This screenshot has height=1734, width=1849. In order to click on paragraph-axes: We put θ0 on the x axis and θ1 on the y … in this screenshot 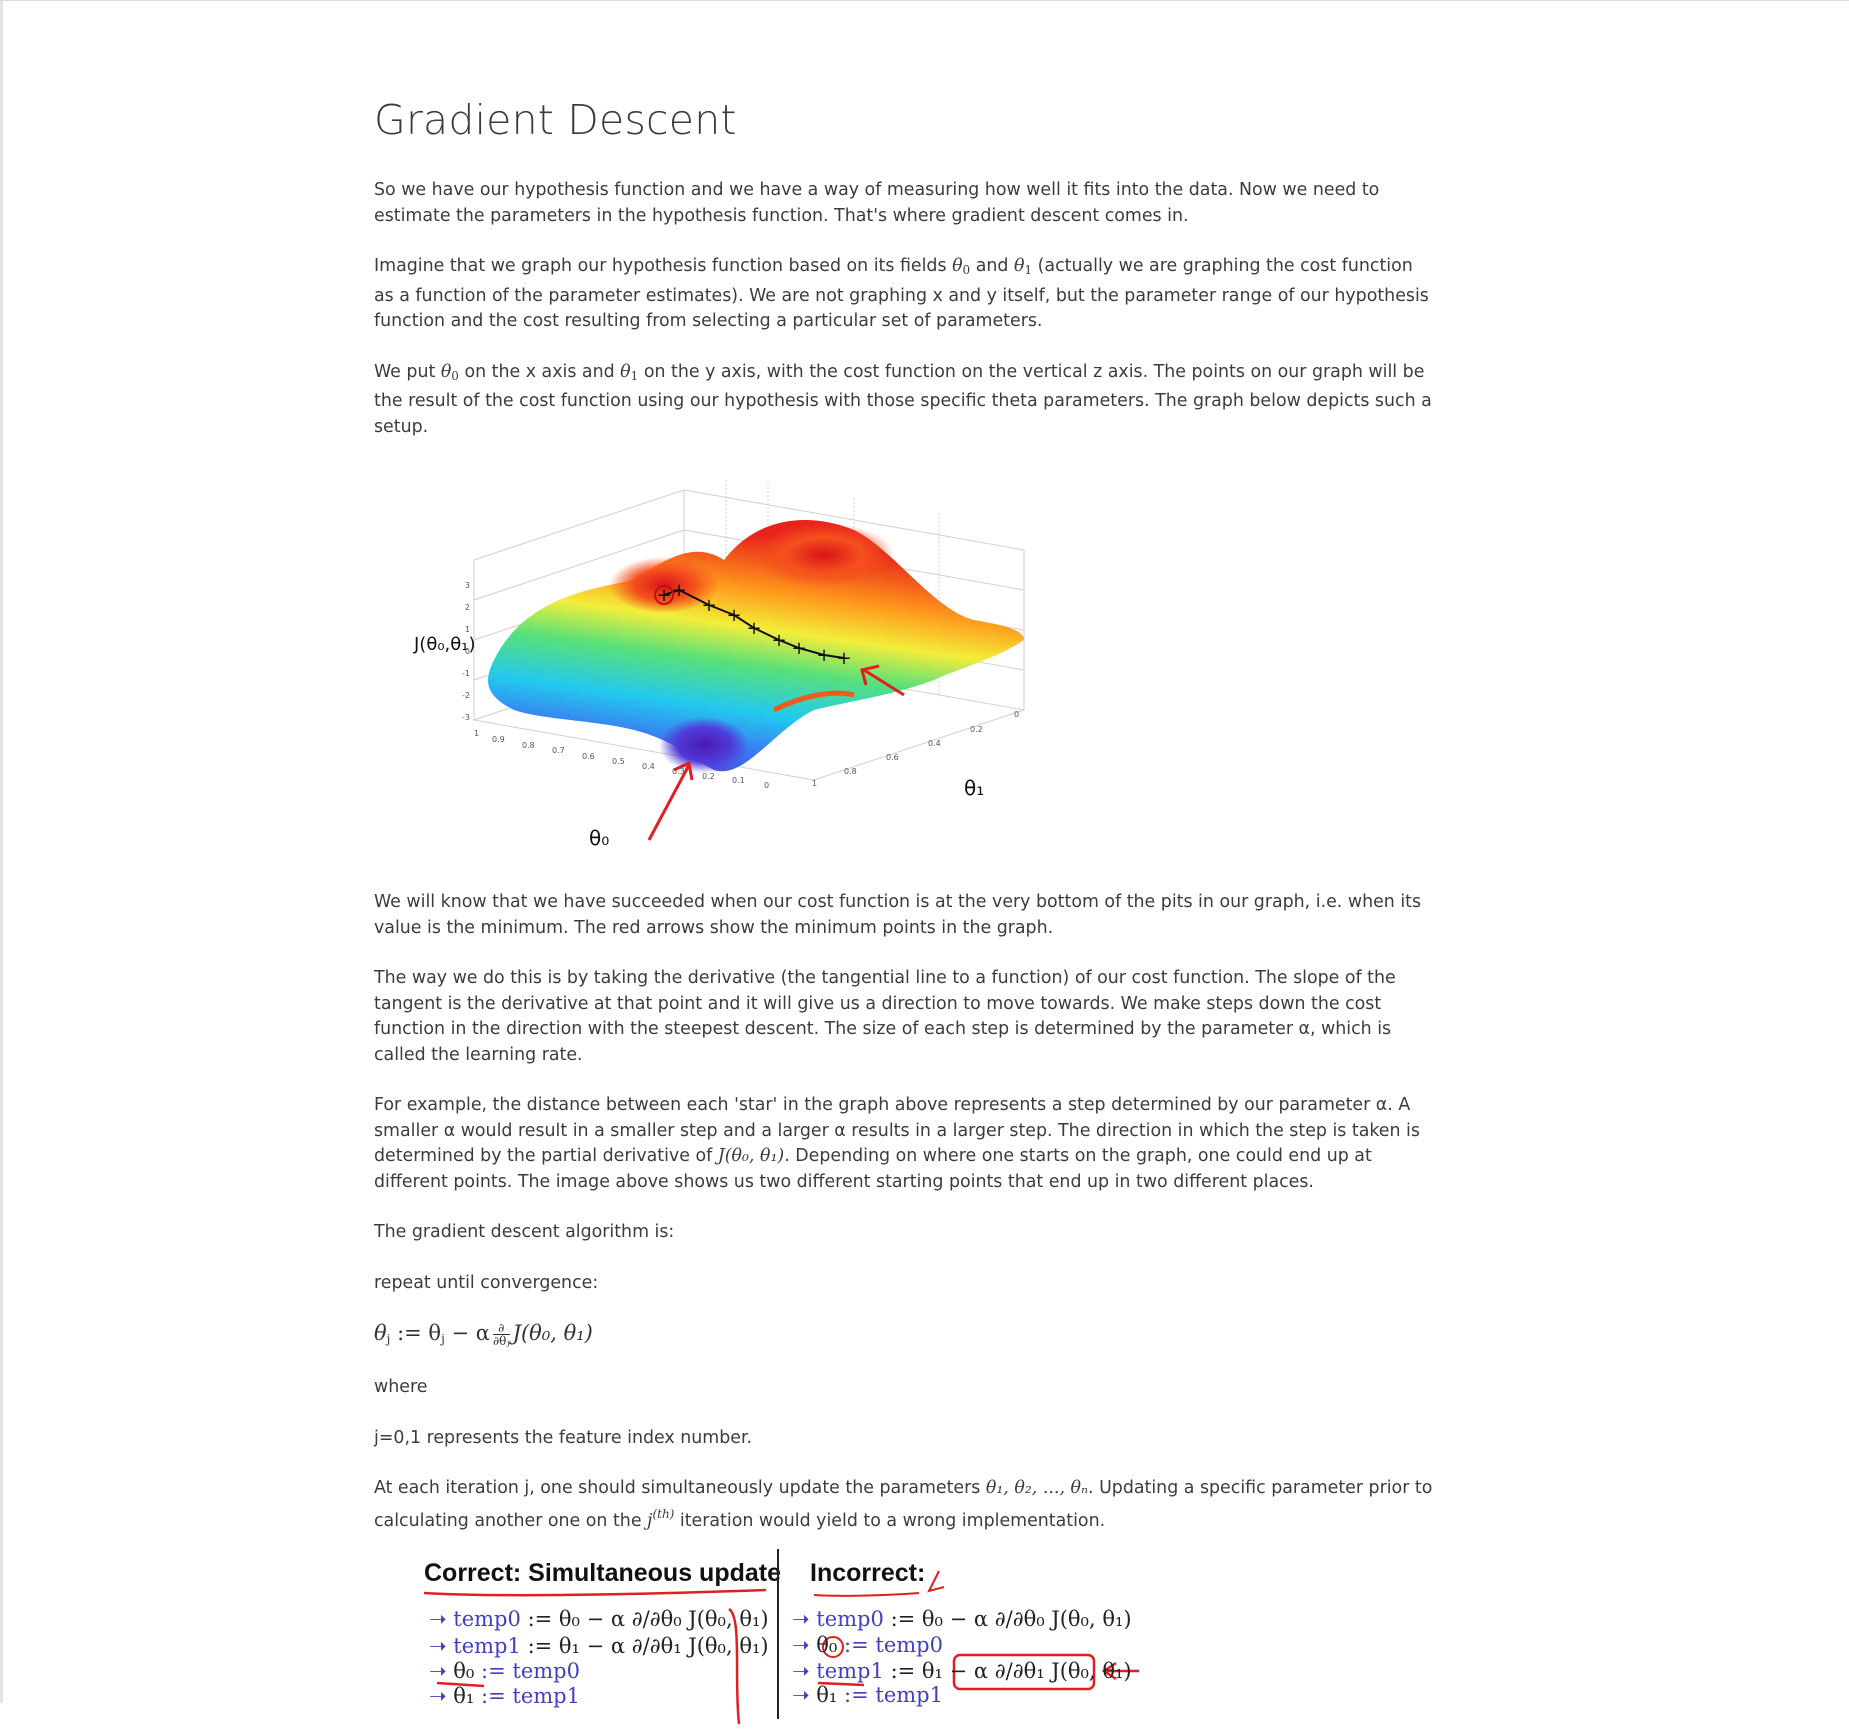, I will do `click(903, 399)`.